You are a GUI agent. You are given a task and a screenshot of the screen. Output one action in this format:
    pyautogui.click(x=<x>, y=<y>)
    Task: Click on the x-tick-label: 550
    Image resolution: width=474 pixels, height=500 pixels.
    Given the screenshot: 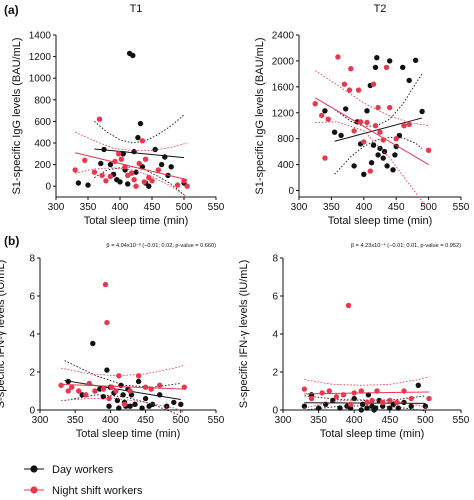 What is the action you would take?
    pyautogui.click(x=216, y=420)
    